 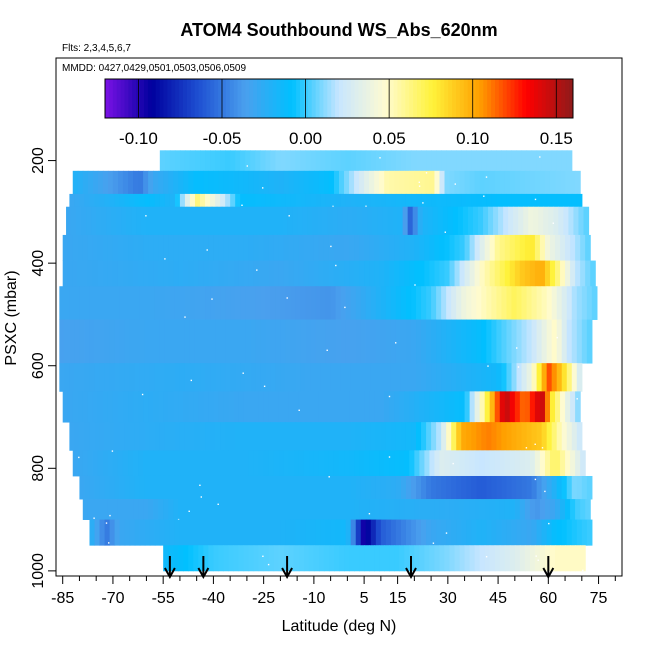 I want to click on colorbar: -0.10 -0.05 0.00 0.05 0.10 0.15, so click(x=339, y=113).